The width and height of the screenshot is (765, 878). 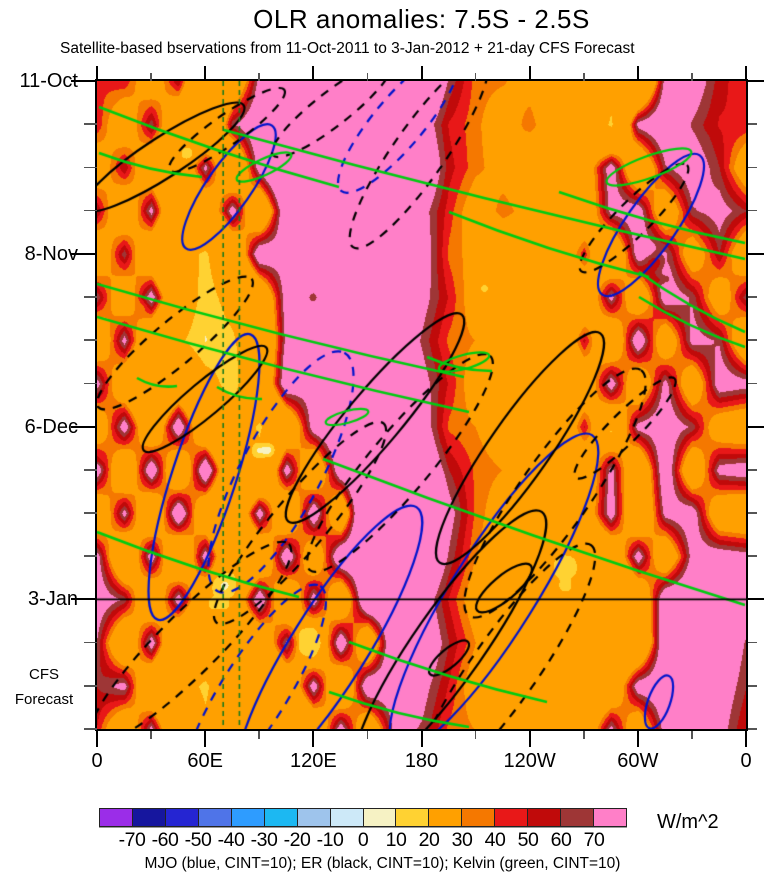 What do you see at coordinates (51, 426) in the screenshot?
I see `y-tick-label: 6-Dec` at bounding box center [51, 426].